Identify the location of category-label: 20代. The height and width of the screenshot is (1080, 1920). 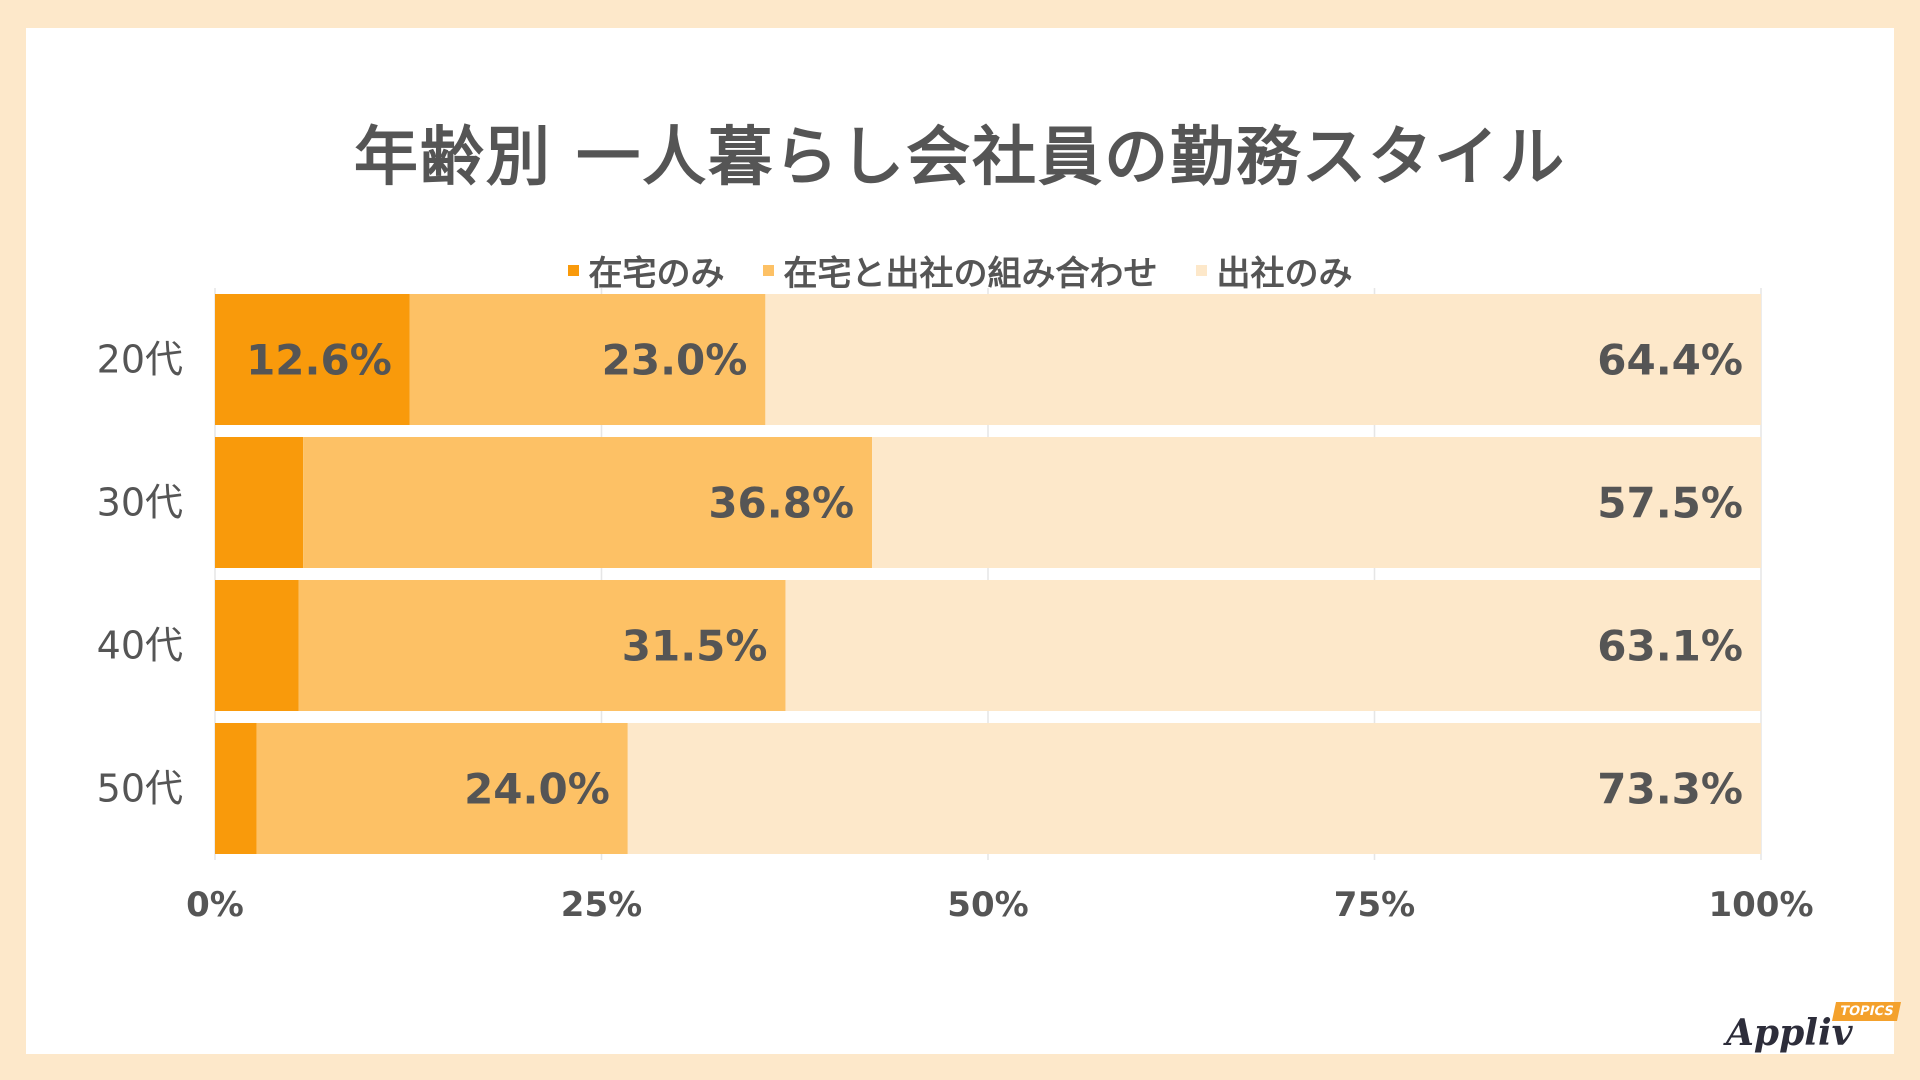
(140, 360).